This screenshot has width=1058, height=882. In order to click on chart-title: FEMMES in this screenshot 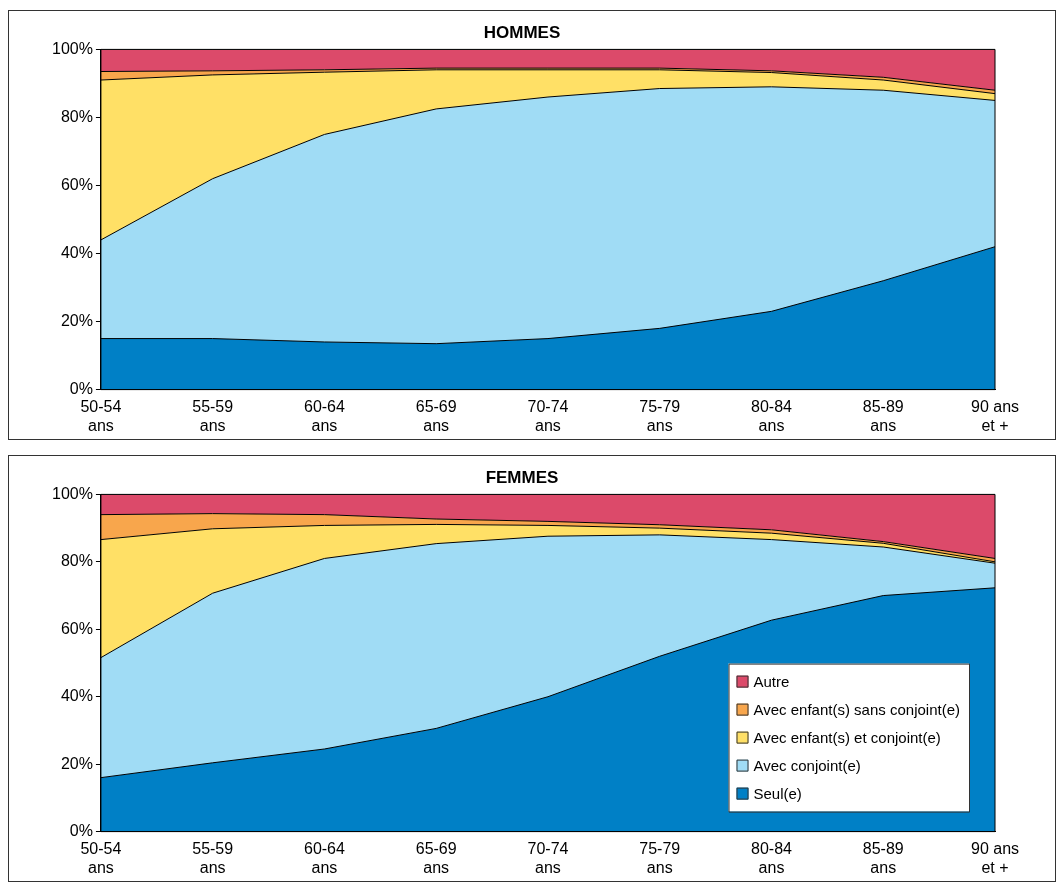, I will do `click(522, 477)`.